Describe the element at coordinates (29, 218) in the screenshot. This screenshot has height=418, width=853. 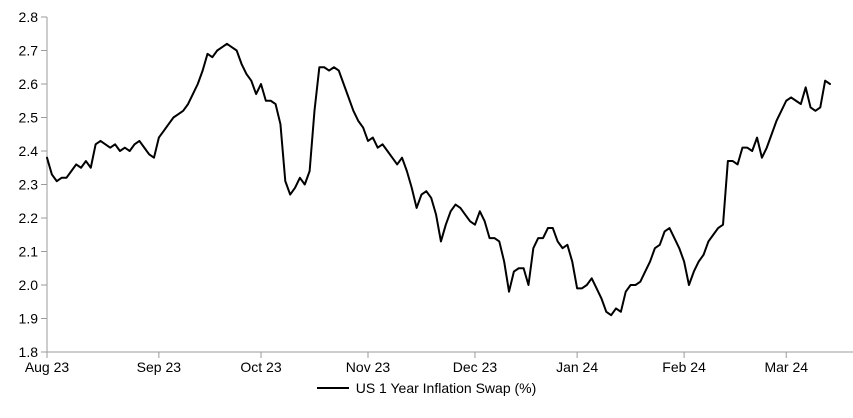
I see `y-tick-label: 2.2` at that location.